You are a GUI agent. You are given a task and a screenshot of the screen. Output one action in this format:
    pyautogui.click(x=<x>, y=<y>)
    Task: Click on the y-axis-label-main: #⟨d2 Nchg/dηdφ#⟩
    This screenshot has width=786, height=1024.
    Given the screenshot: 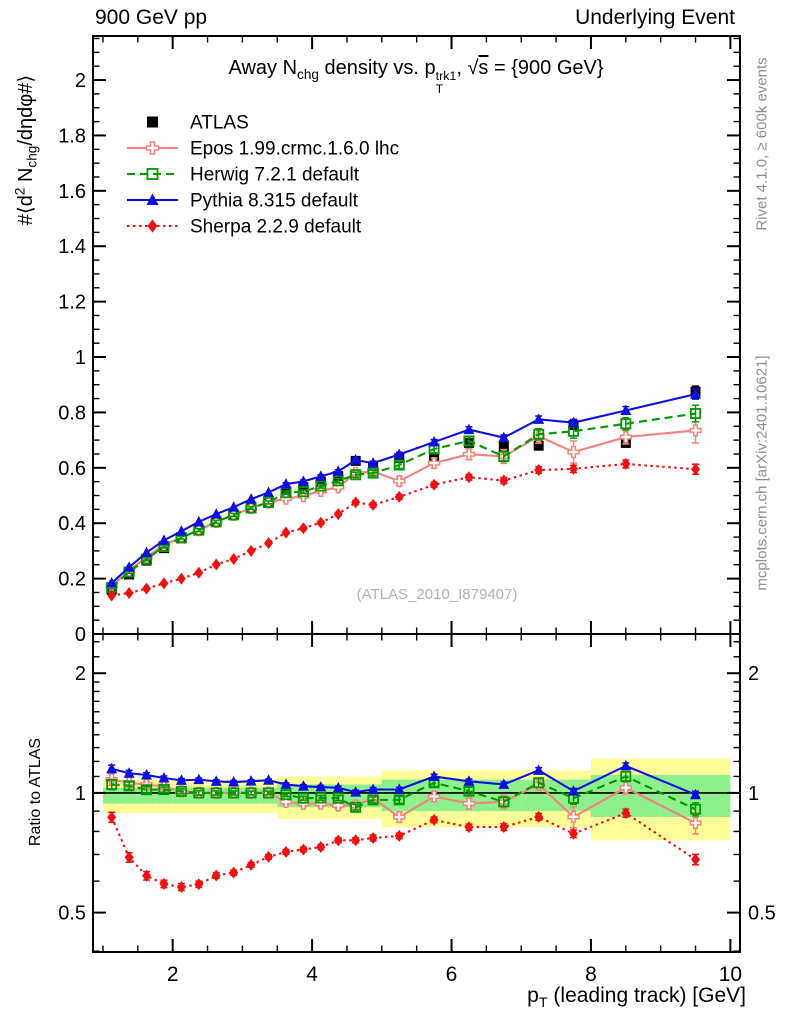 What is the action you would take?
    pyautogui.click(x=26, y=150)
    